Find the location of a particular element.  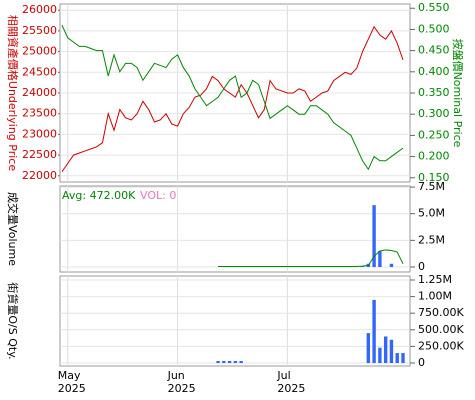

y2-tick-label: 1.00M is located at coordinates (435, 296).